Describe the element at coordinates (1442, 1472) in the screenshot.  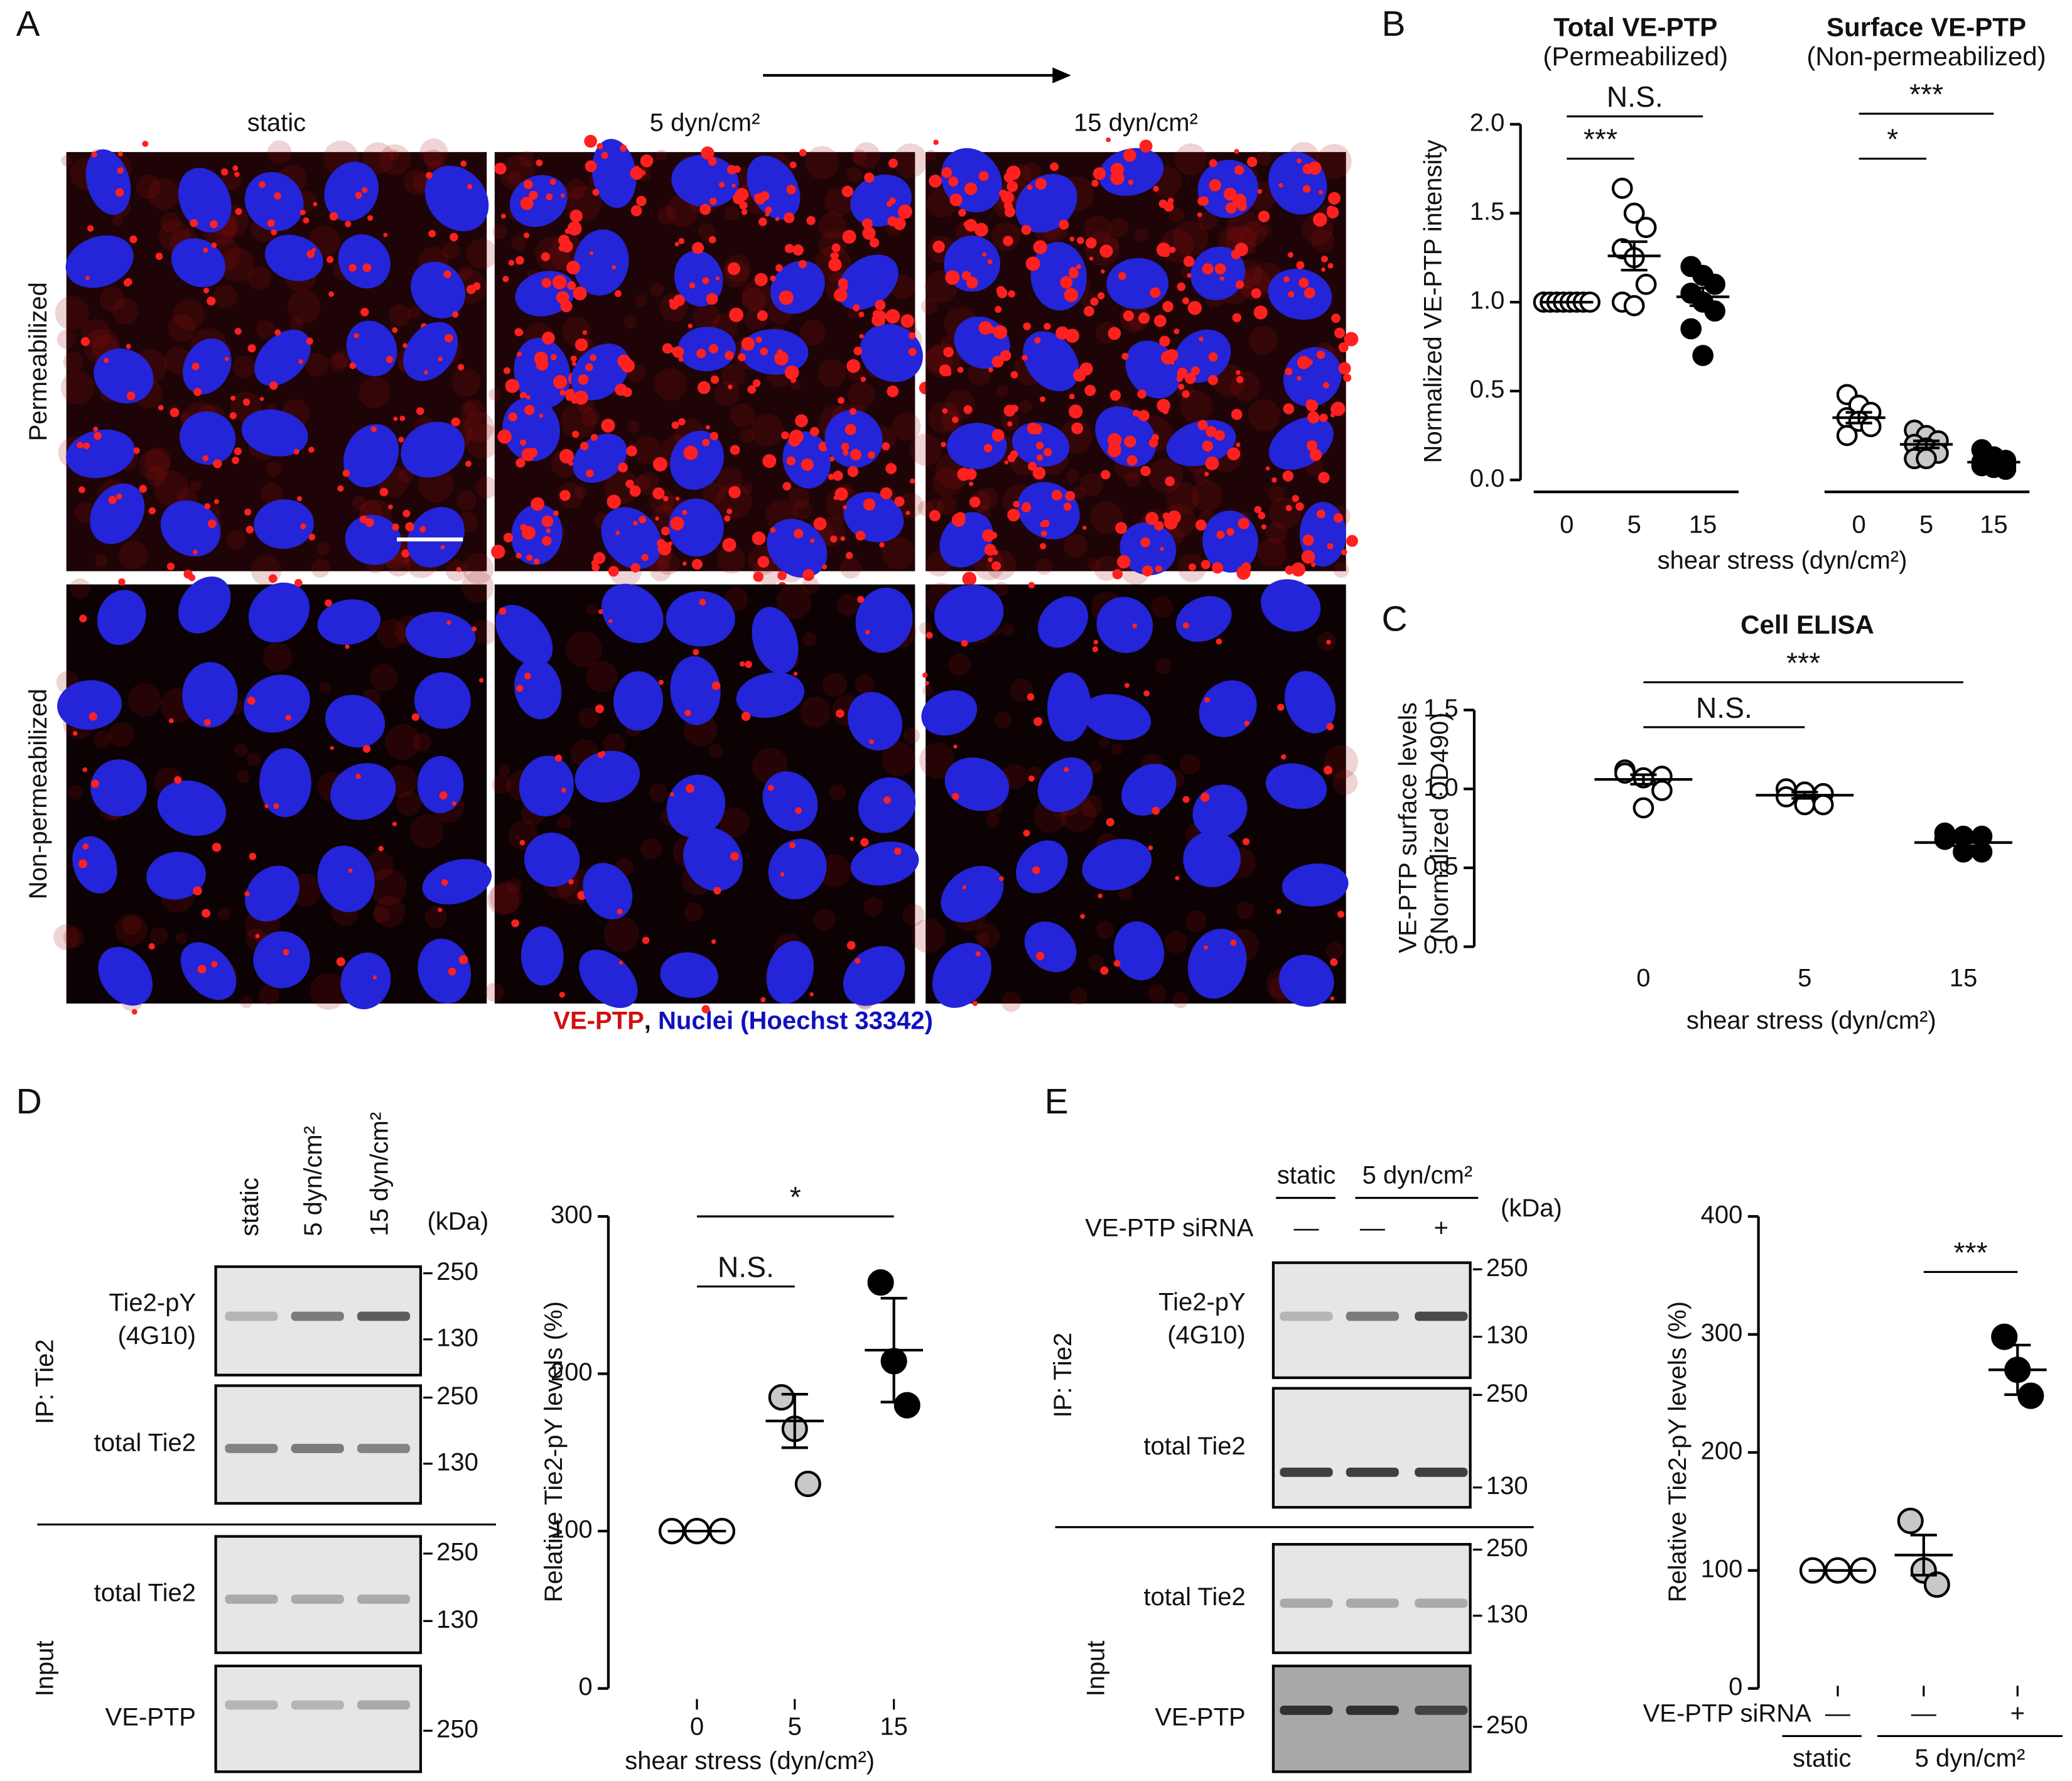
I see `band` at that location.